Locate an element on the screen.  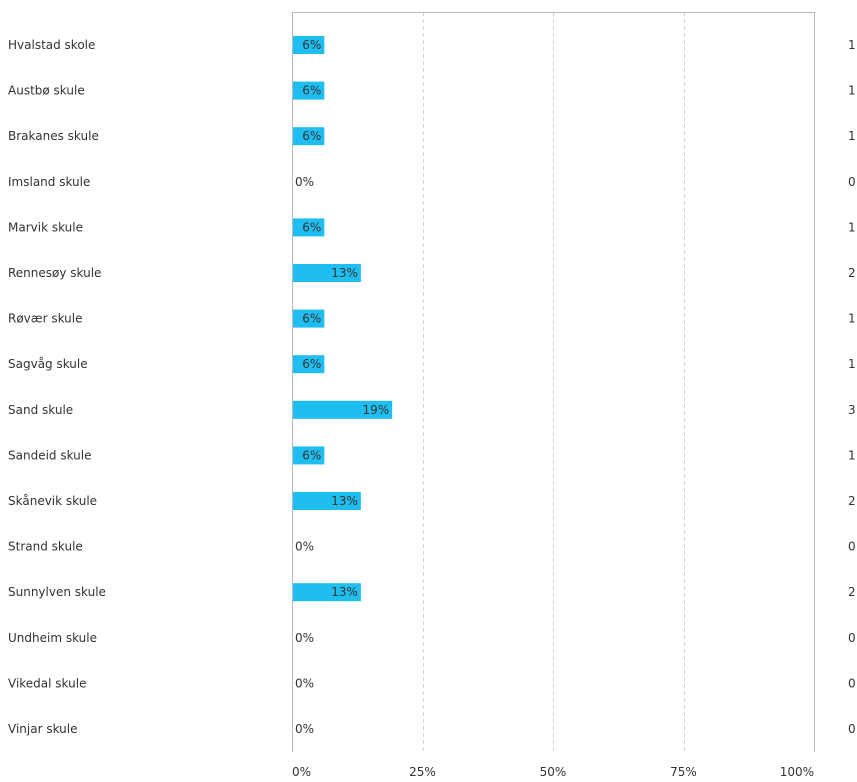
category-label: Imsland skule is located at coordinates (49, 182).